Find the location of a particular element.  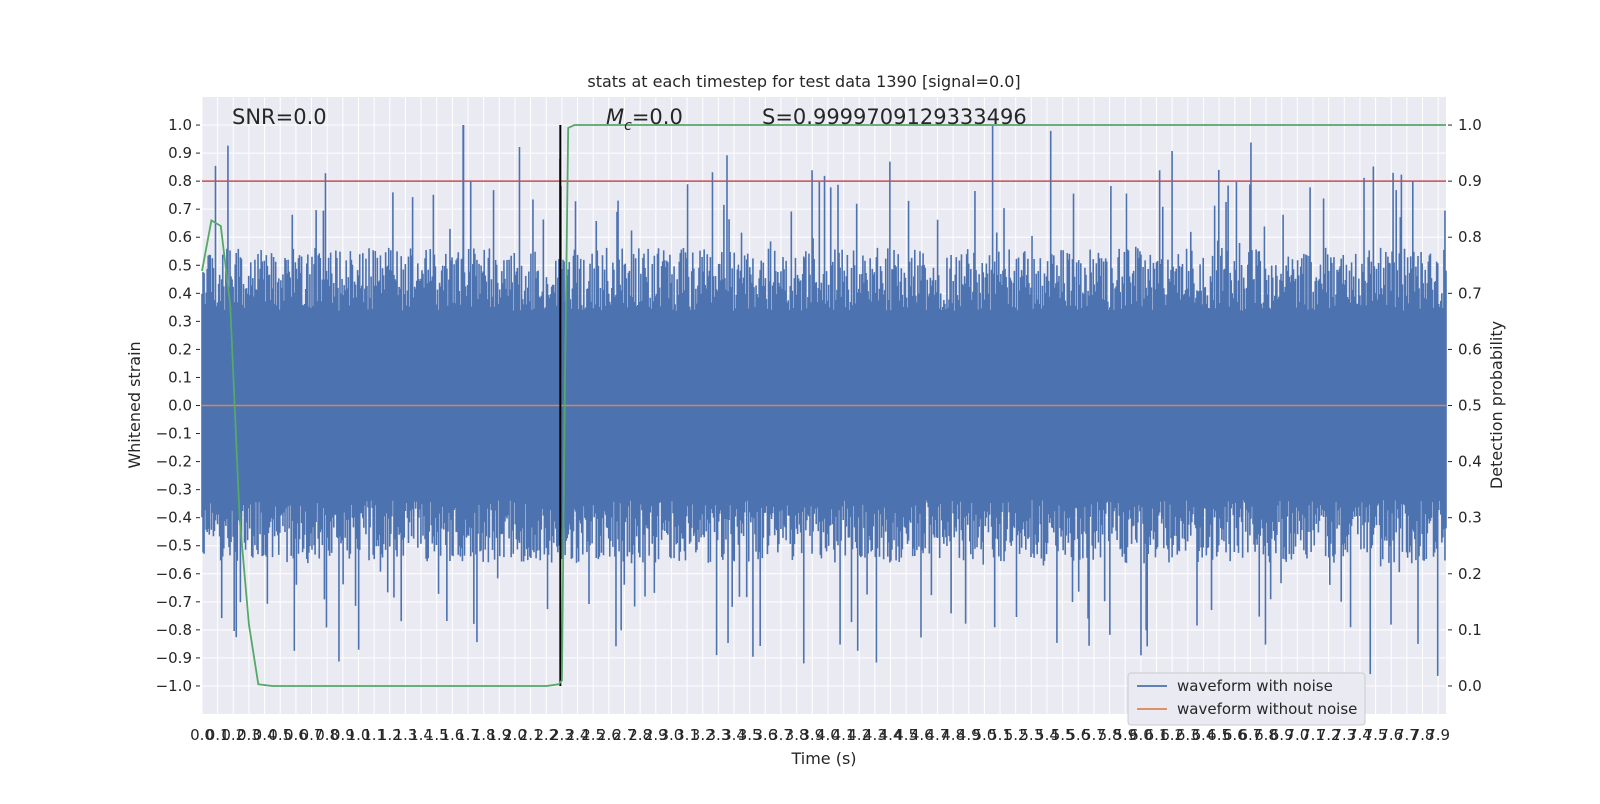

x-tick-label: 5.9 is located at coordinates (1125, 735).